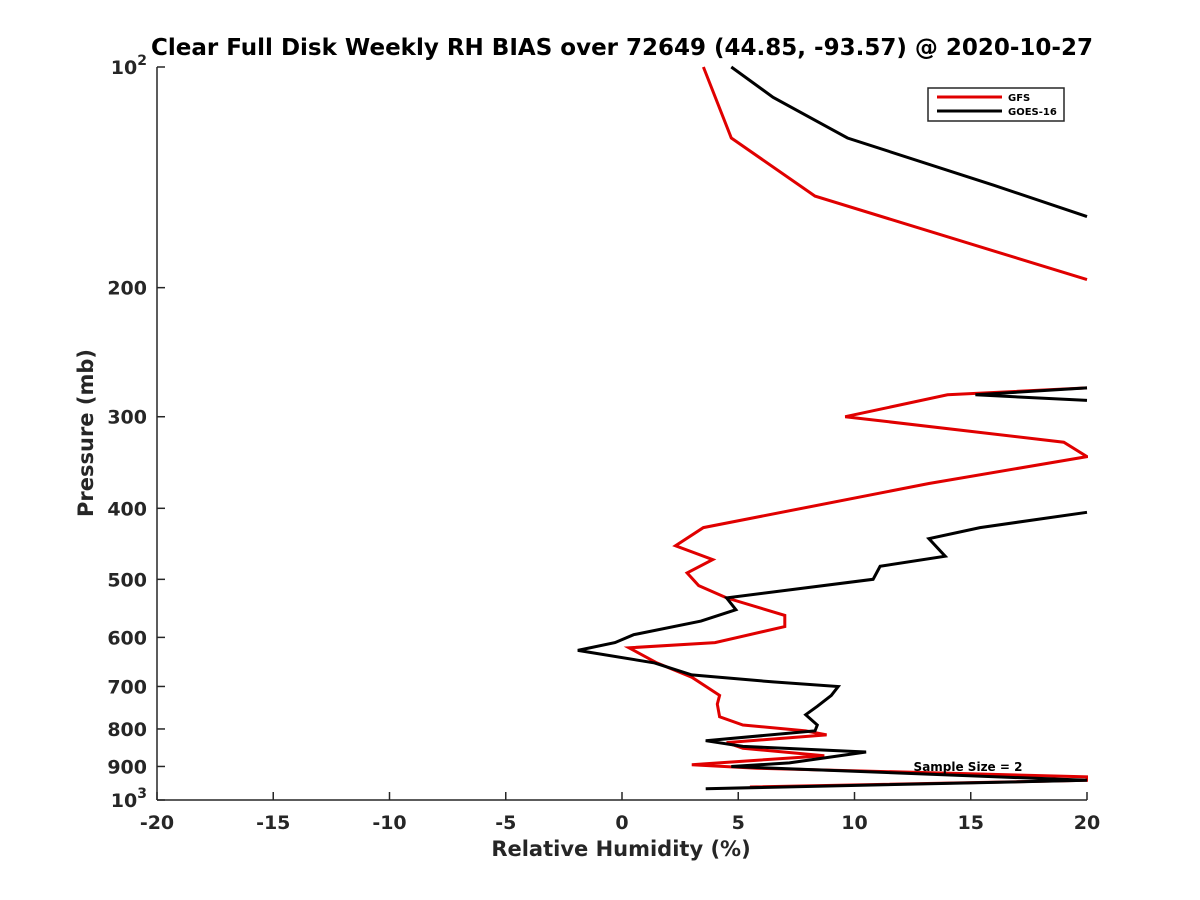 Image resolution: width=1200 pixels, height=900 pixels. Describe the element at coordinates (136, 432) in the screenshot. I see `y-axis-ticks: 10² 200 300 400 500 600 700 800 900 10³` at that location.